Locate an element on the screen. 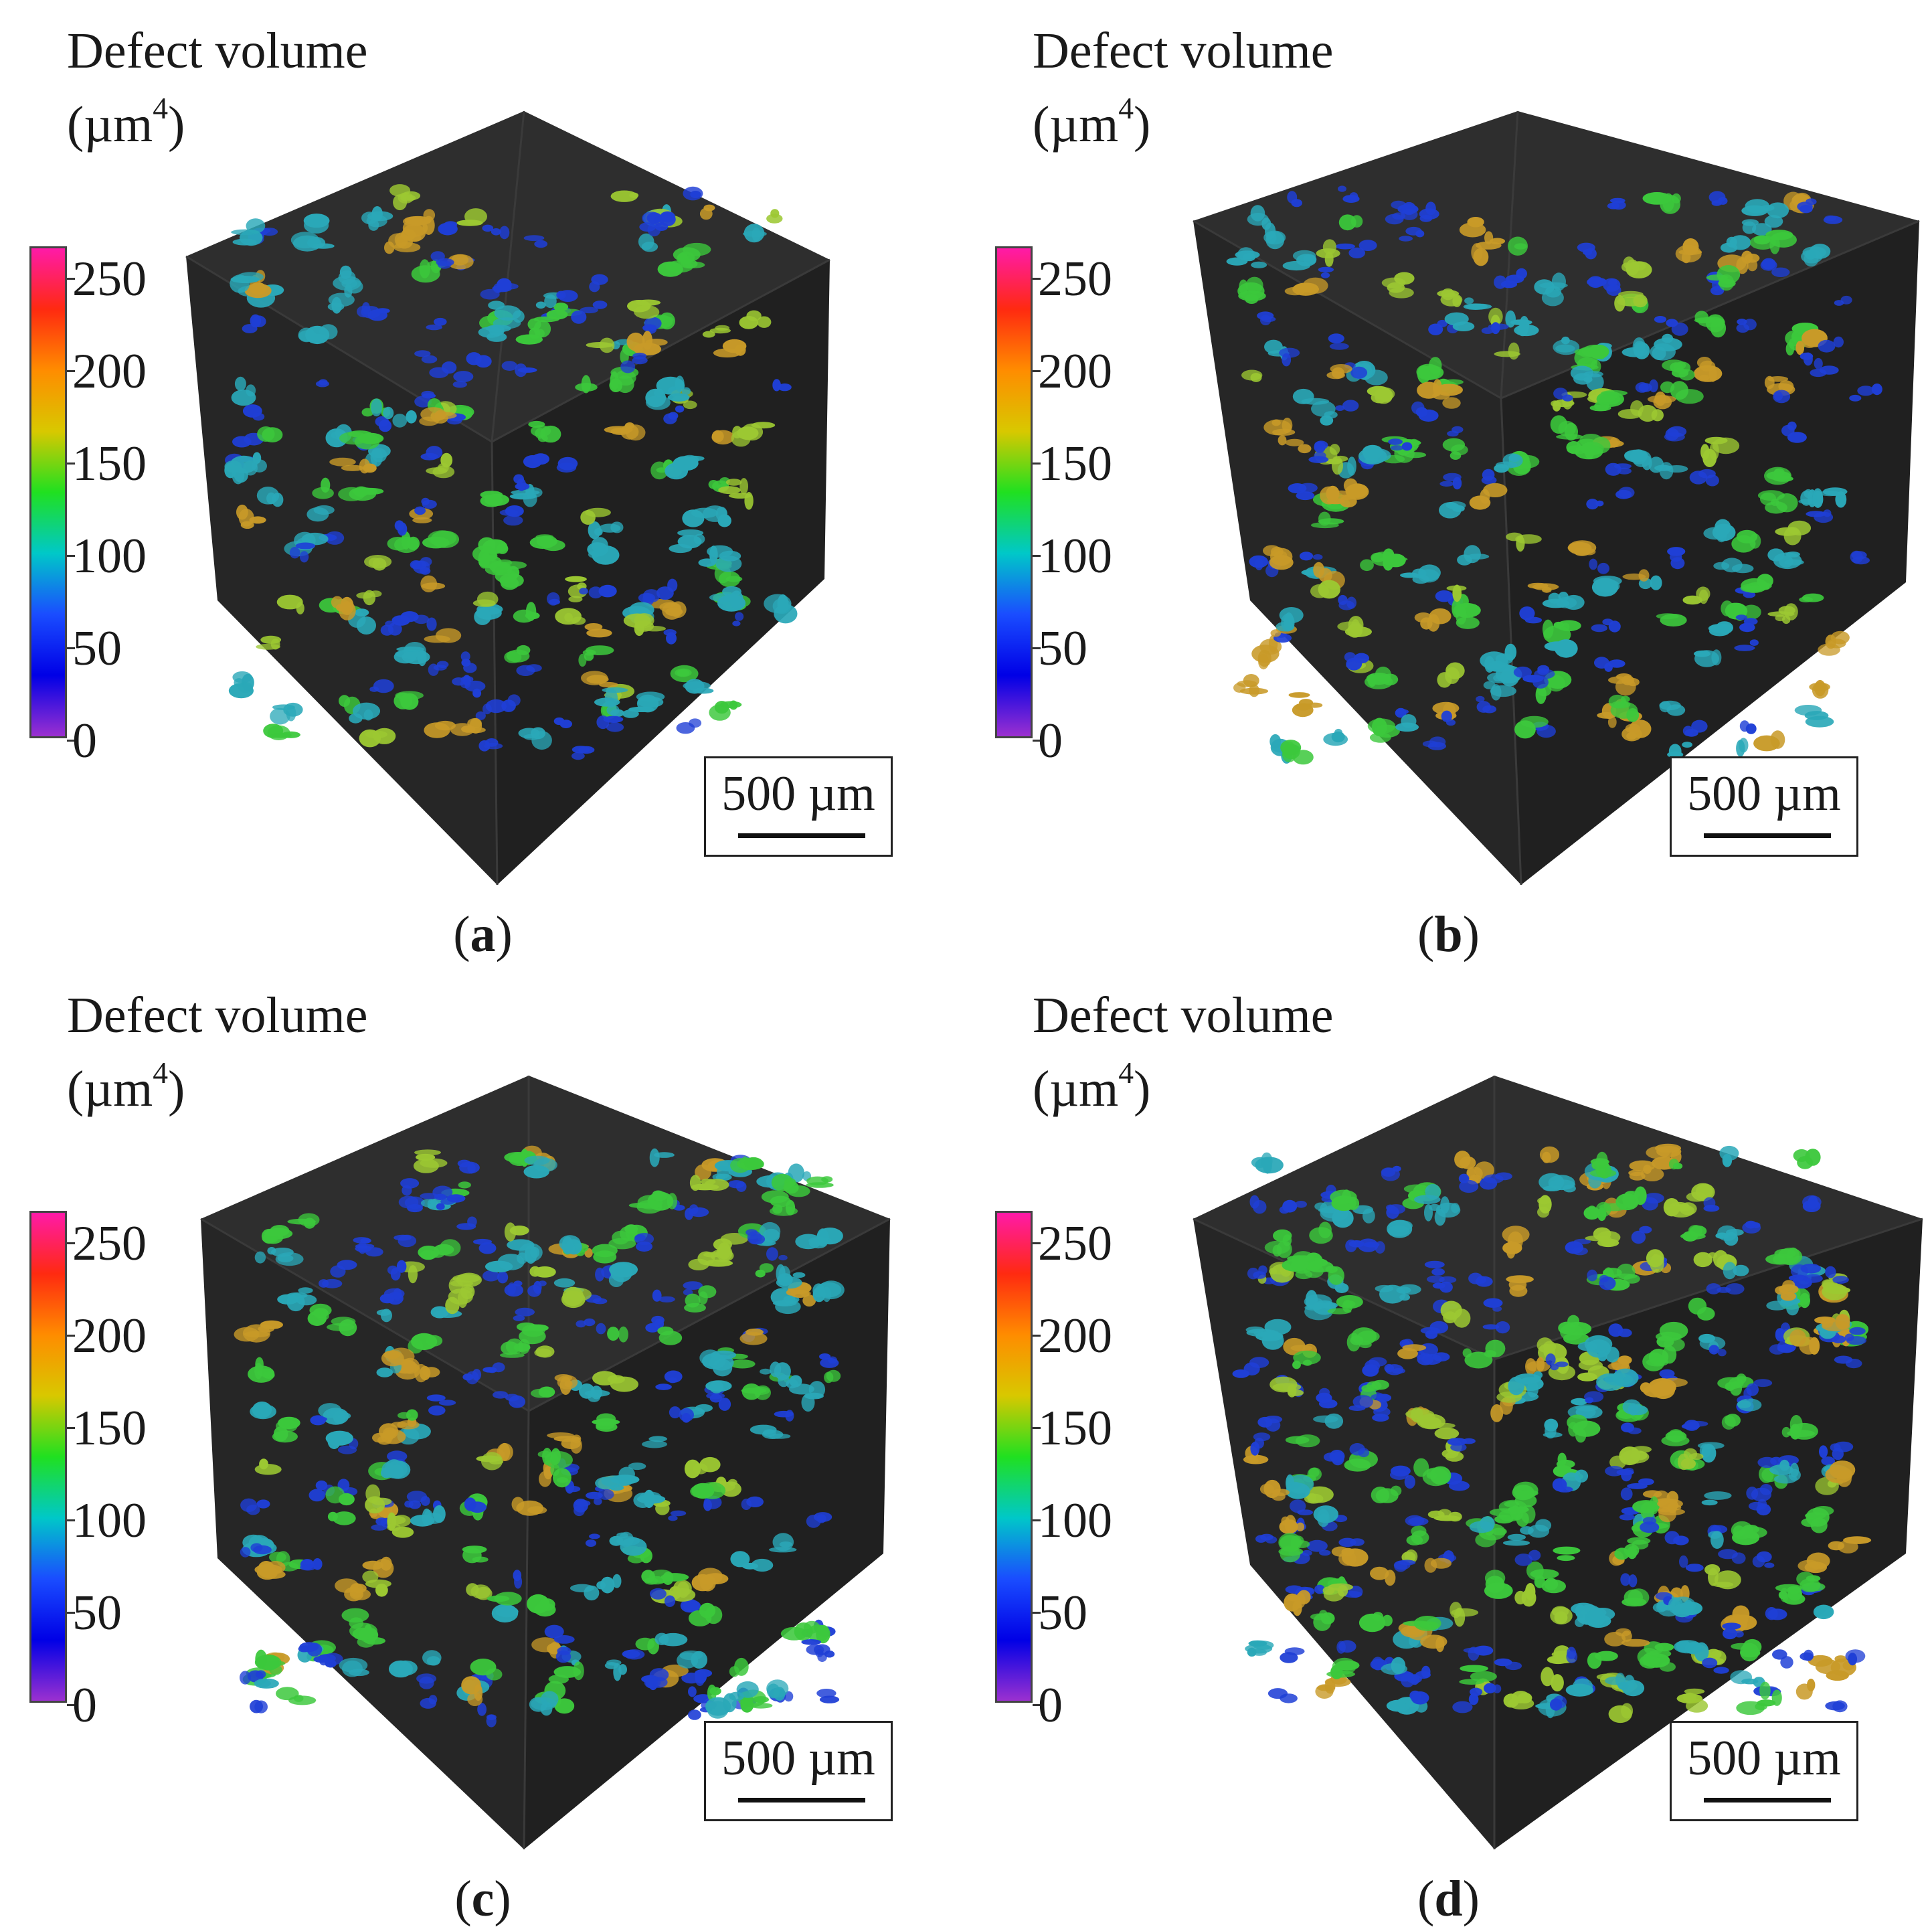 The width and height of the screenshot is (1932, 1929). colorbar-title: Defect volume is located at coordinates (217, 50).